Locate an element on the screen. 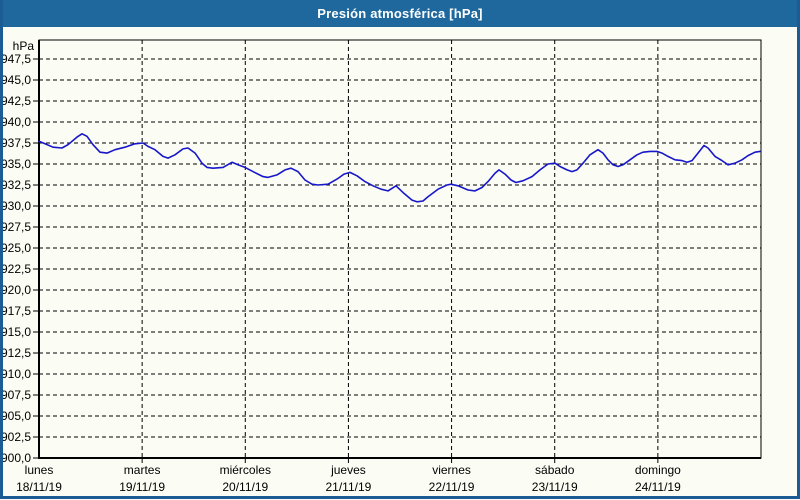  day-name-label: lunes is located at coordinates (39, 470).